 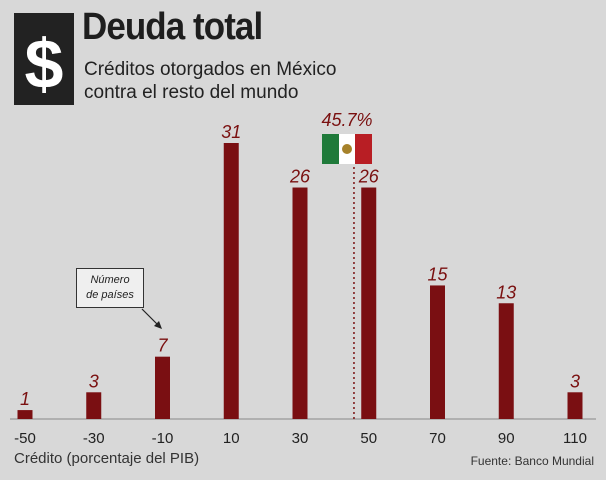 I want to click on value-label--50: 1, so click(x=25, y=399).